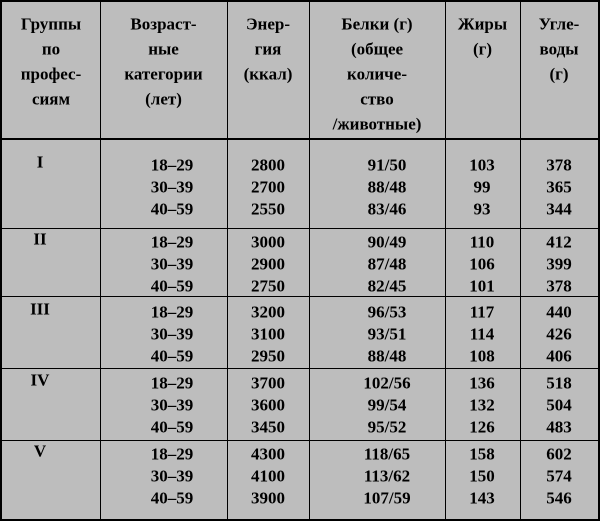 The image size is (600, 521). I want to click on header-text: ство, so click(377, 99).